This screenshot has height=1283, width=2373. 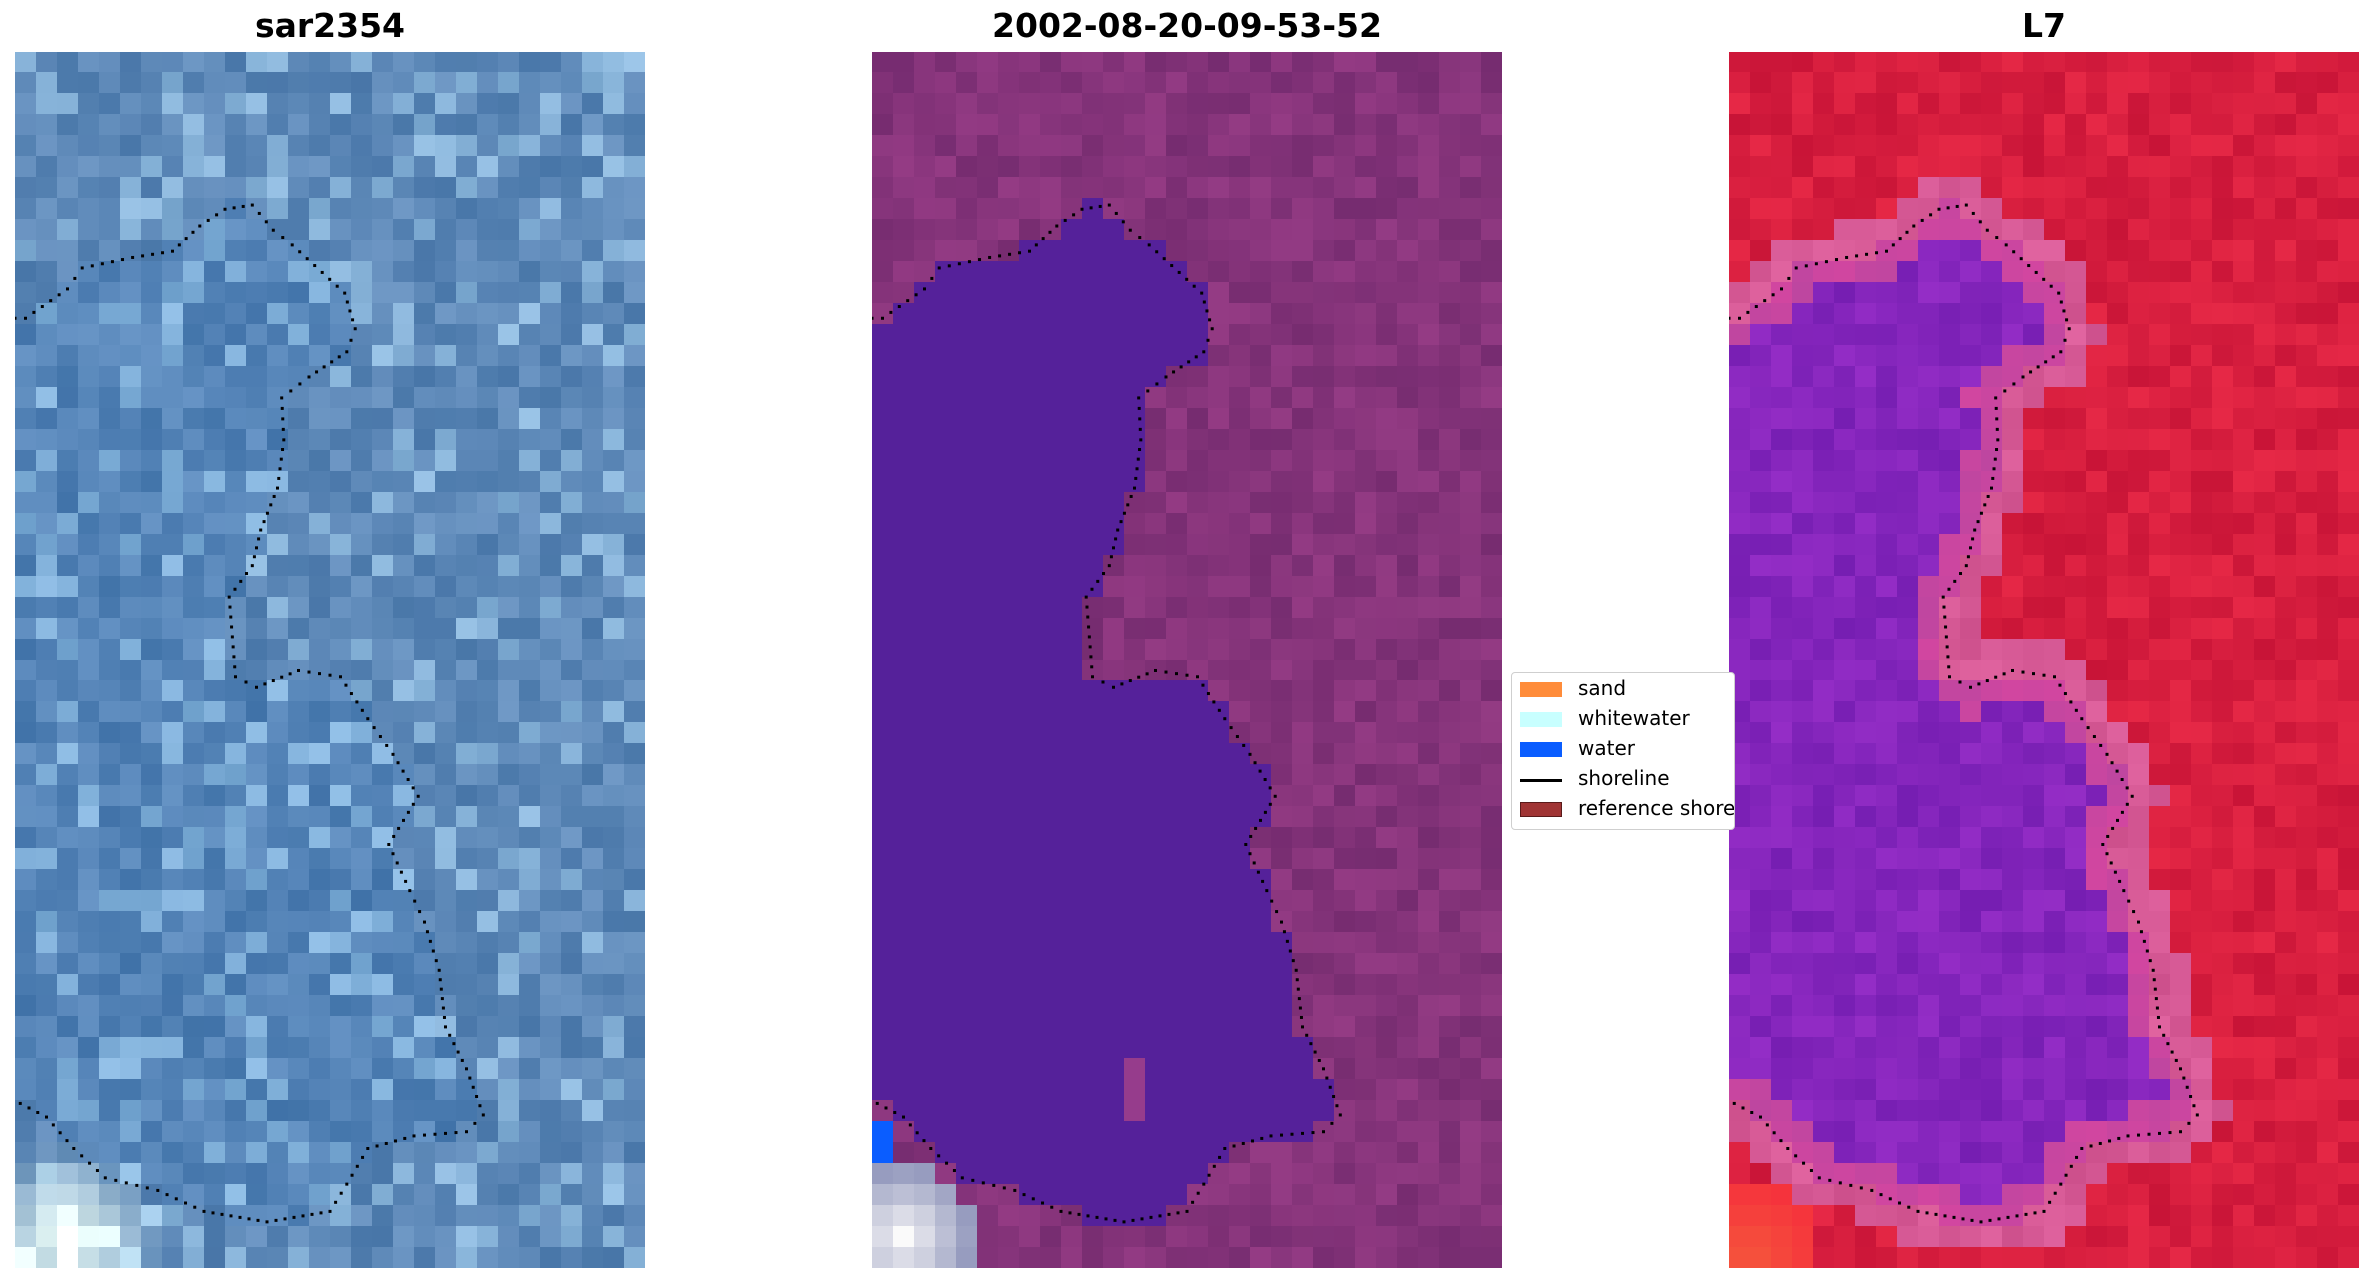 I want to click on legend-swatch-whitewater, so click(x=1541, y=719).